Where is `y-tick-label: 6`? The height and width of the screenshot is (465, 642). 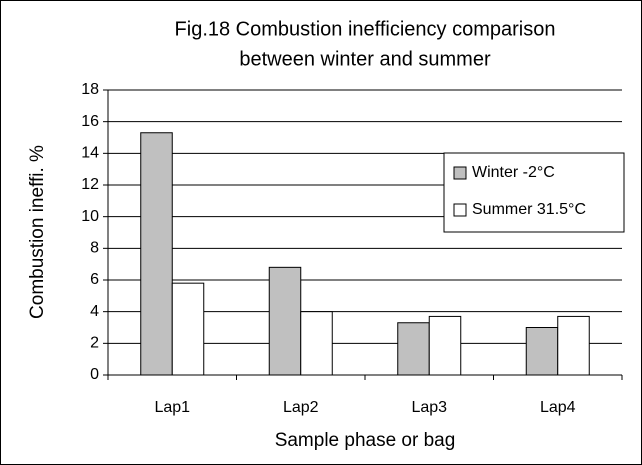
y-tick-label: 6 is located at coordinates (94, 279).